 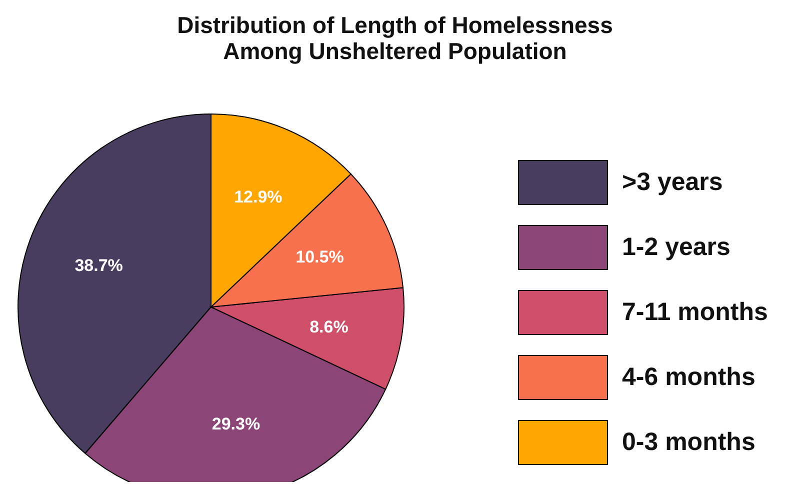 What do you see at coordinates (676, 247) in the screenshot?
I see `legend-label: 1-2 years` at bounding box center [676, 247].